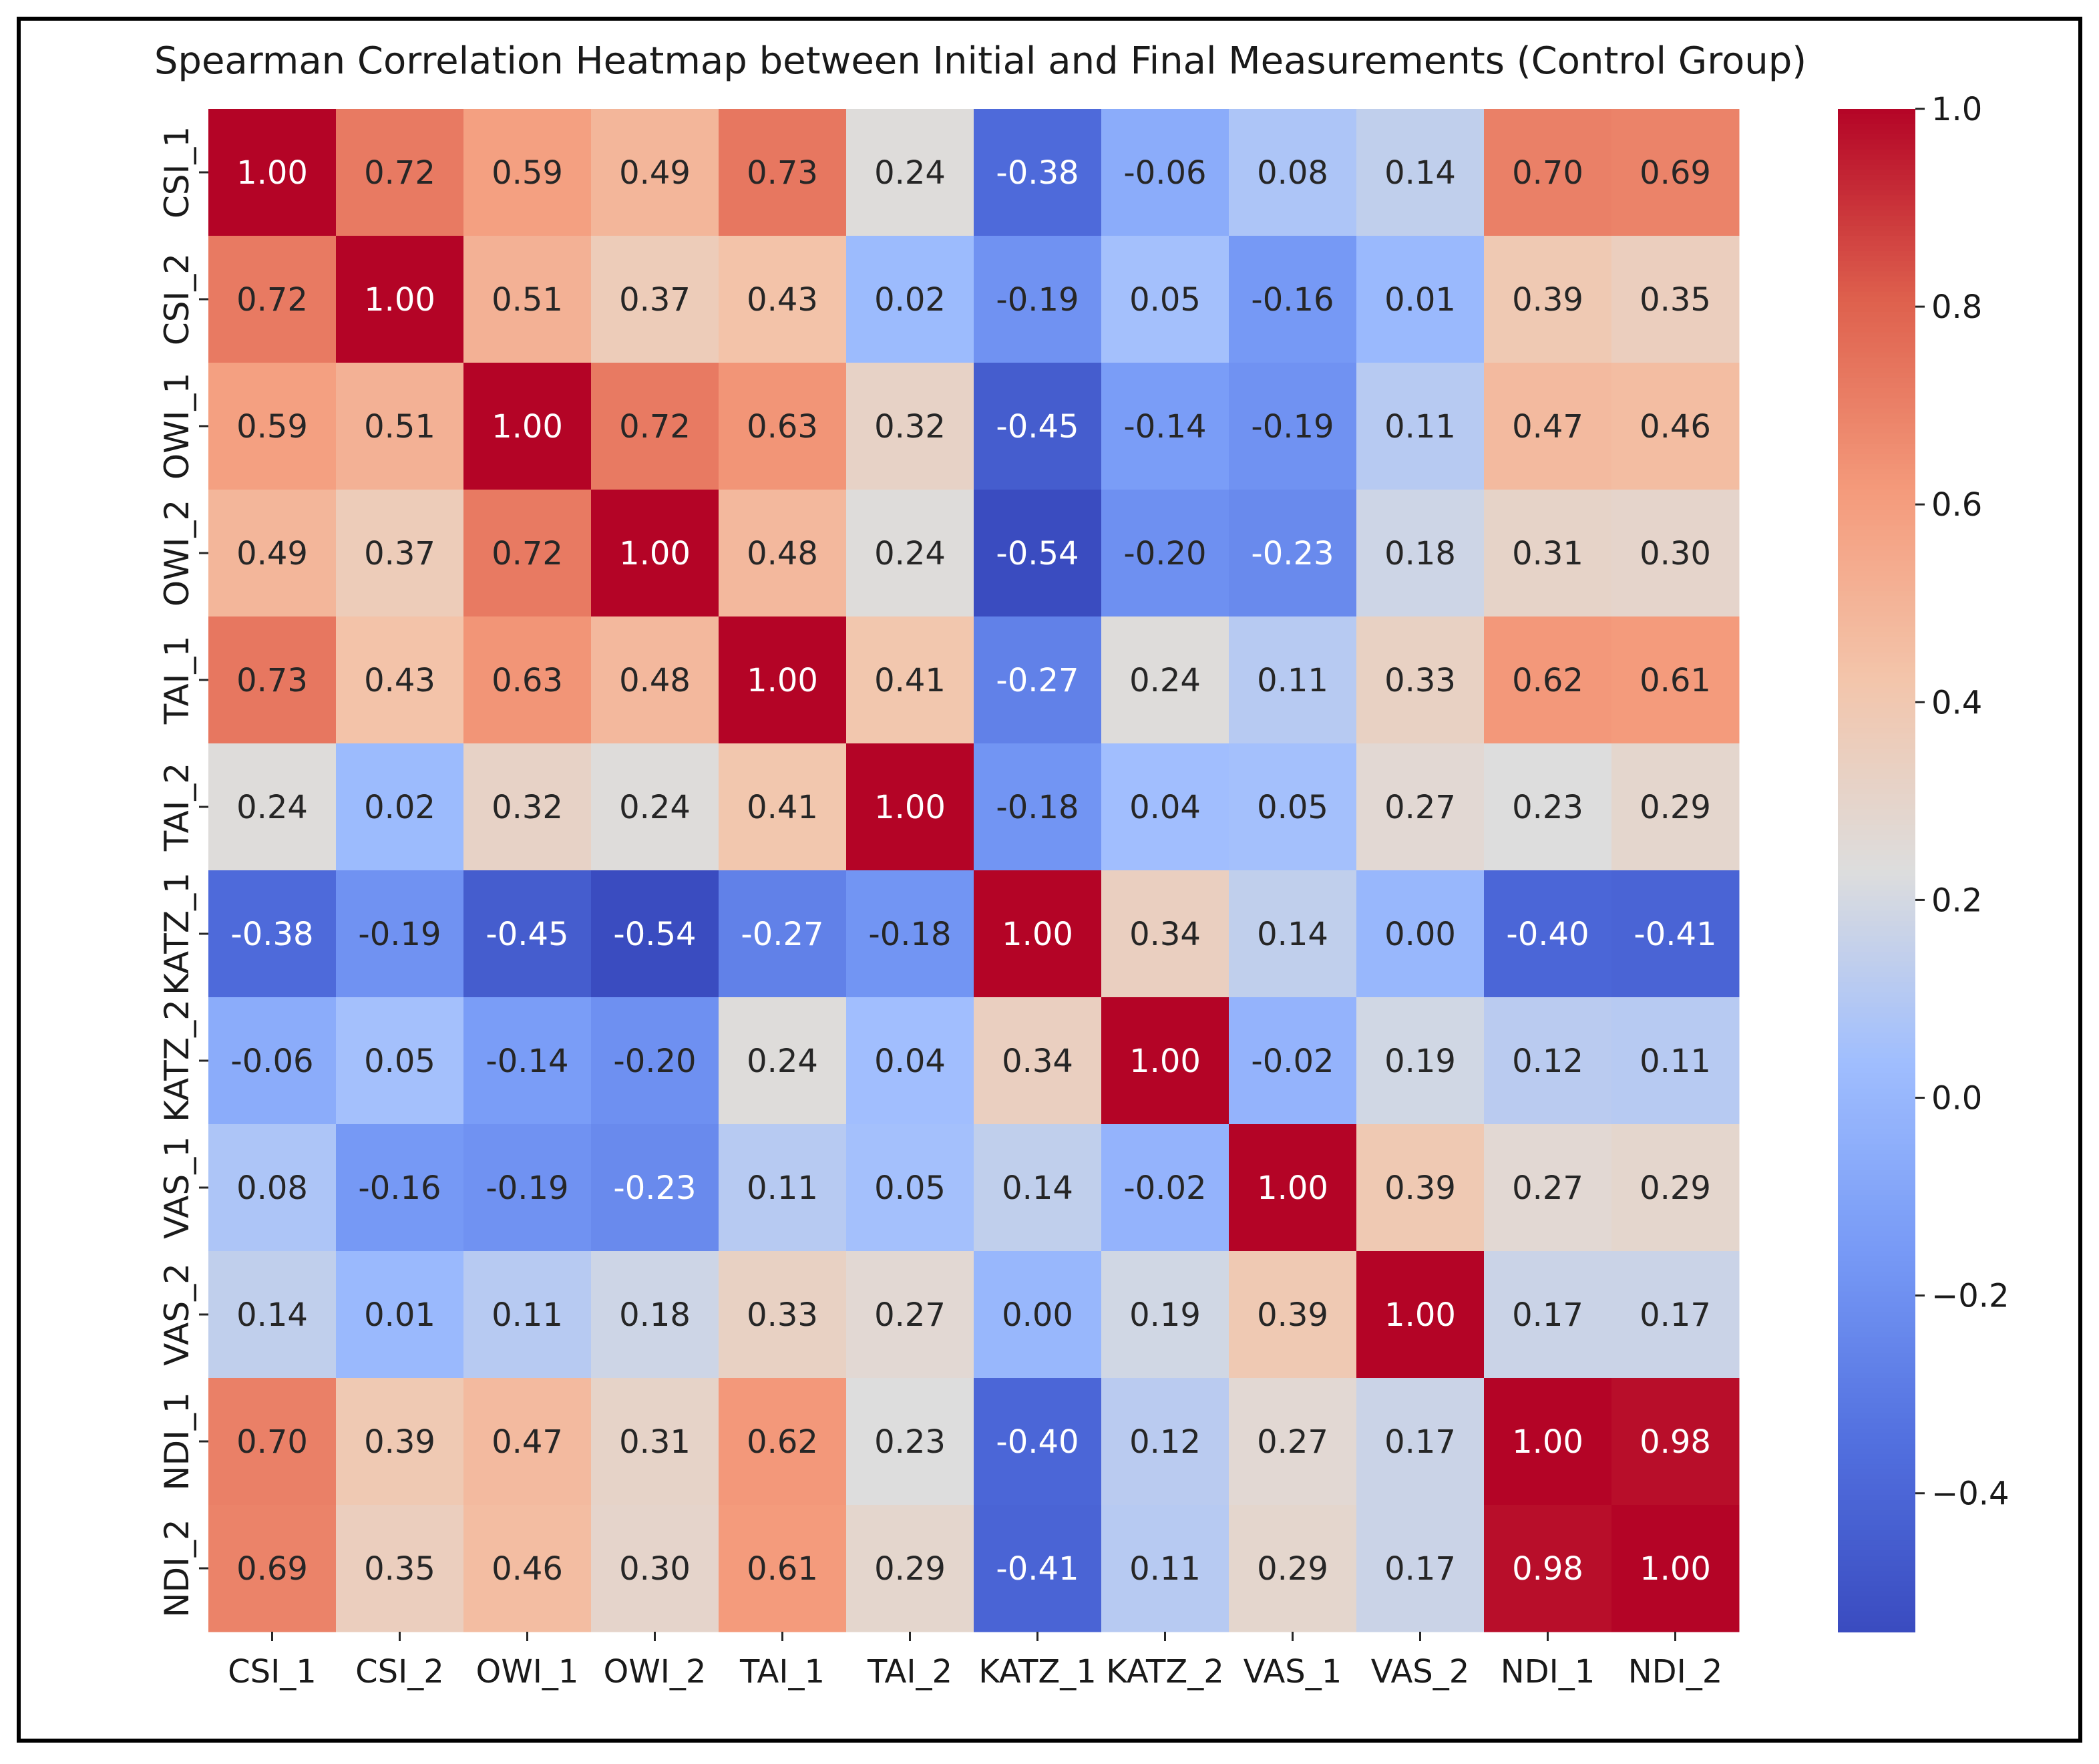 The height and width of the screenshot is (1764, 2099). Describe the element at coordinates (1292, 427) in the screenshot. I see `cell-value-label: -0.19` at that location.